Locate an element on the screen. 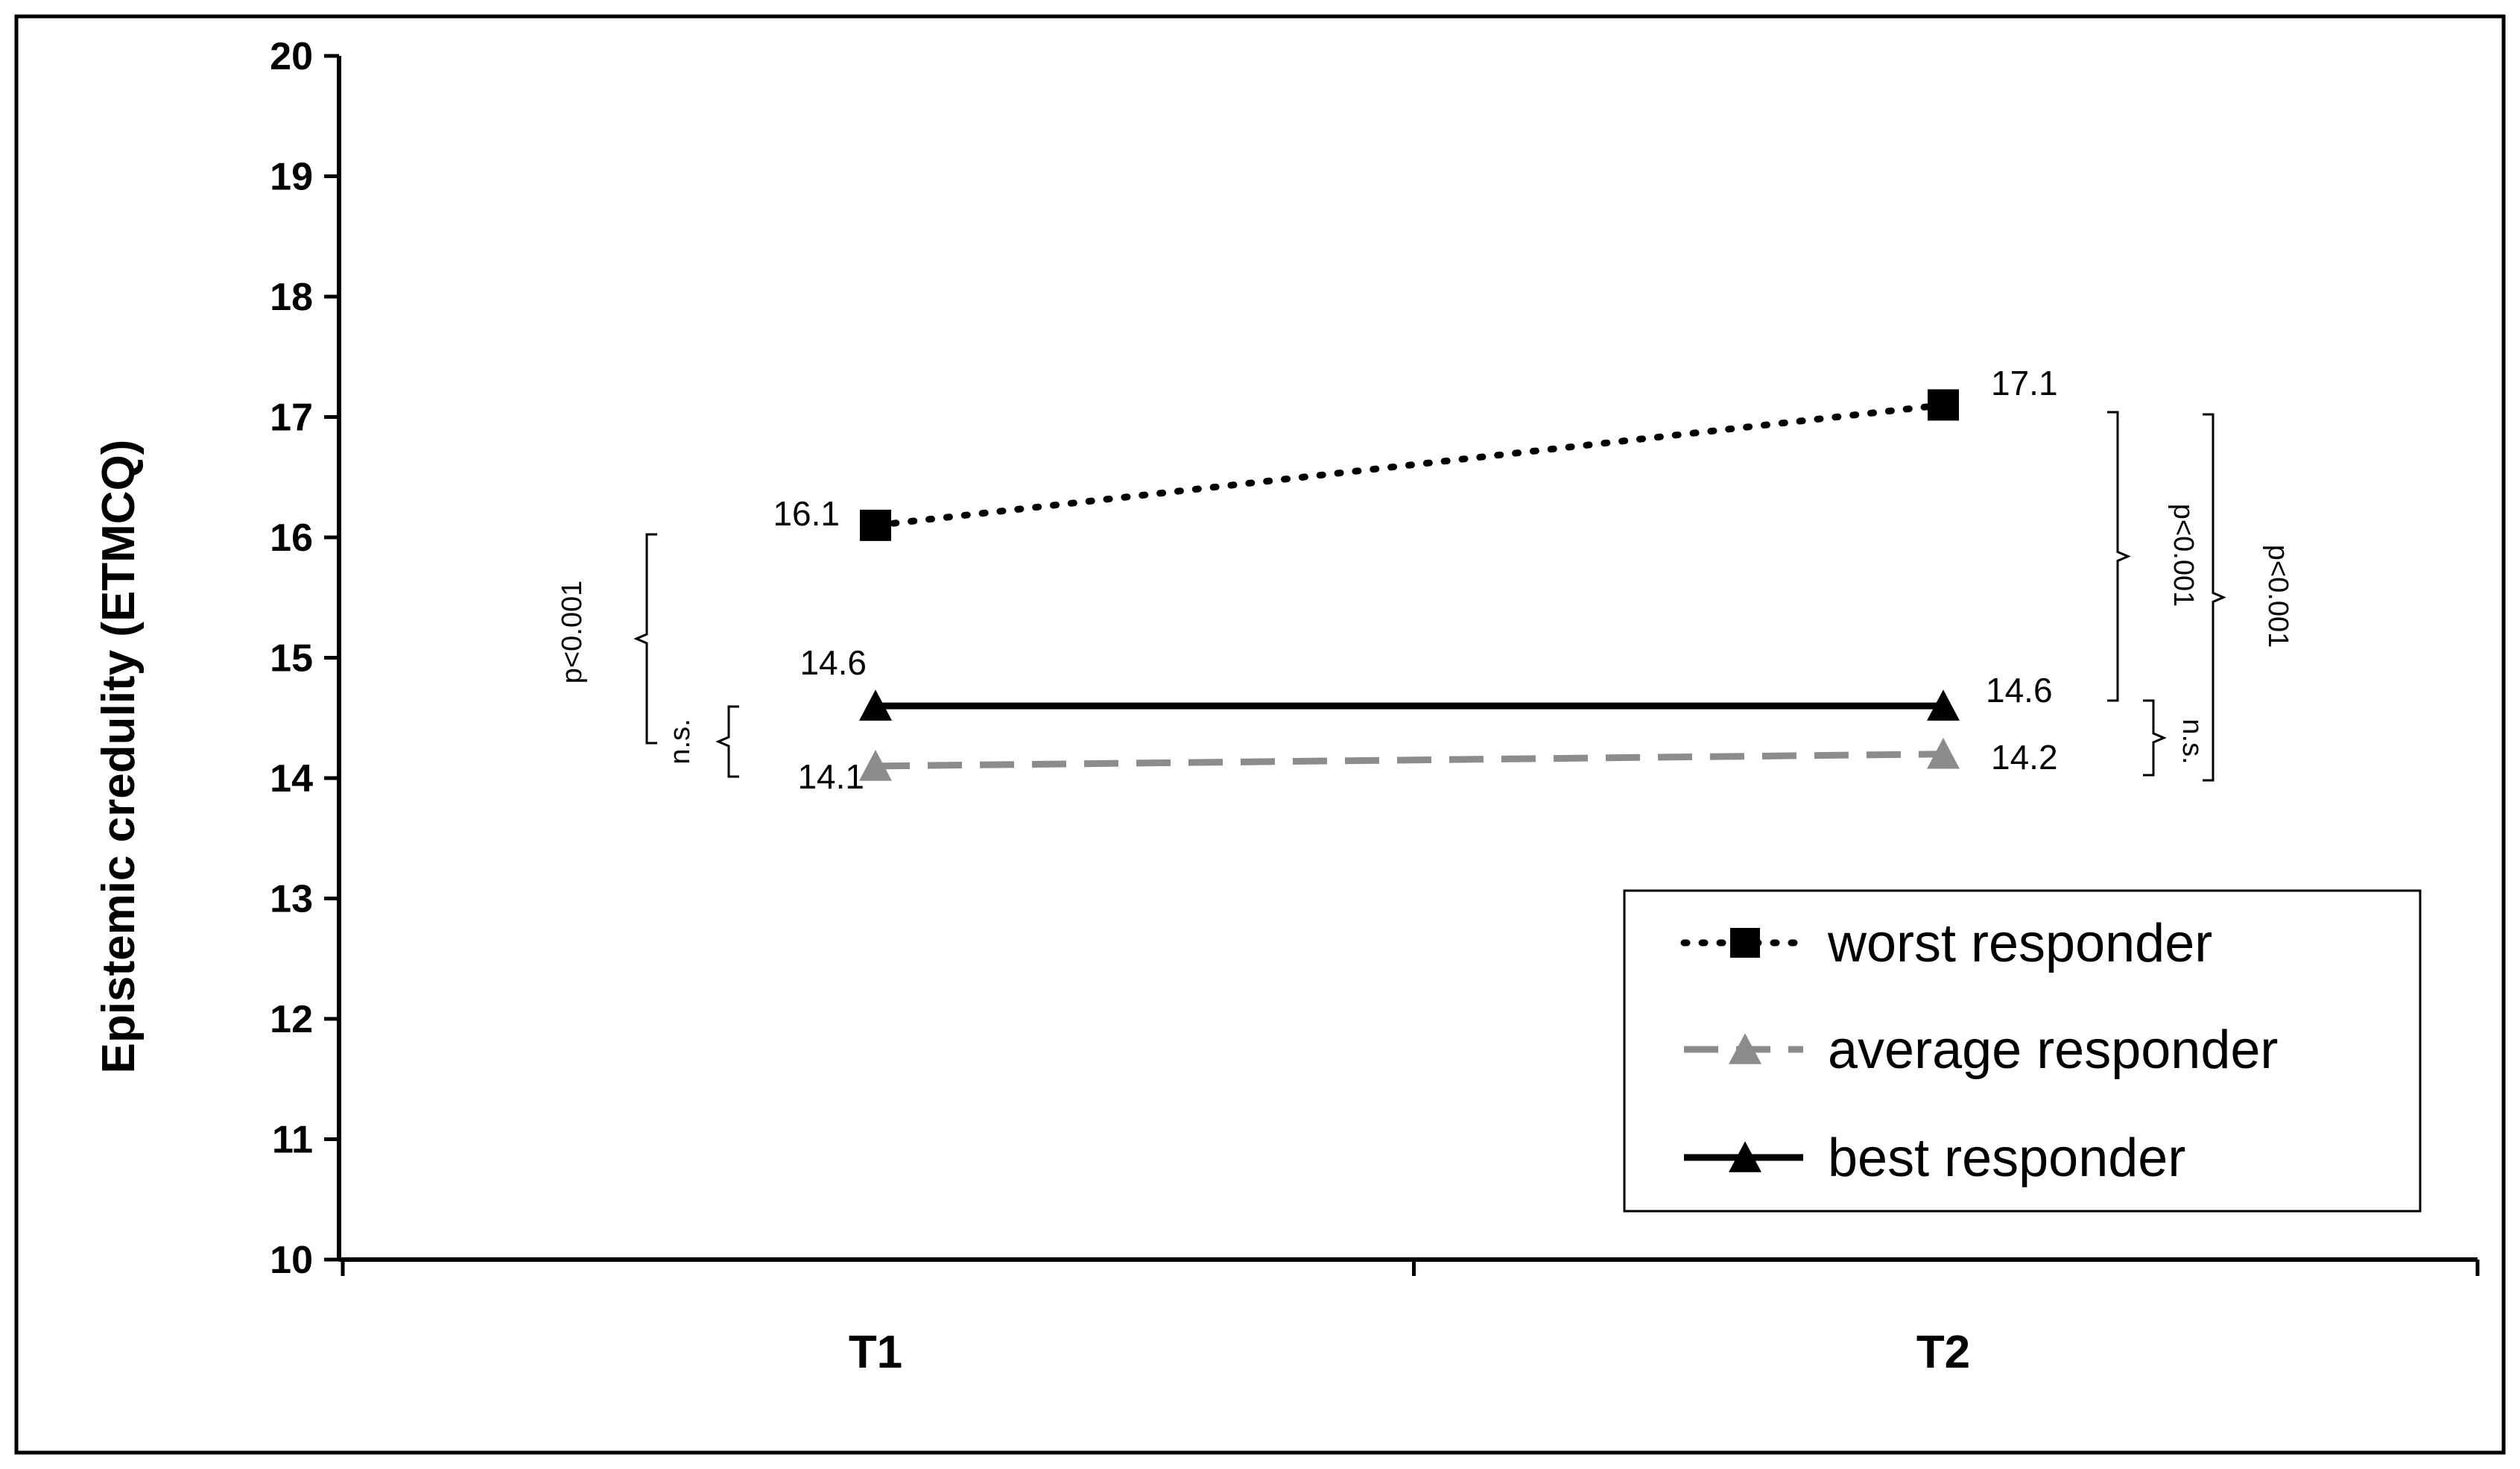  data-label-worst-responder: 16.1 is located at coordinates (806, 513).